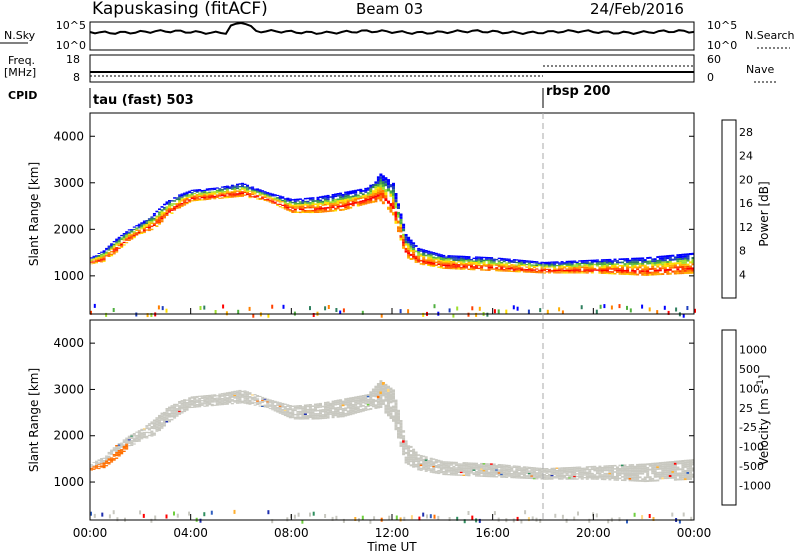 This screenshot has width=800, height=554. What do you see at coordinates (710, 77) in the screenshot?
I see `nave-tick-low: 0` at bounding box center [710, 77].